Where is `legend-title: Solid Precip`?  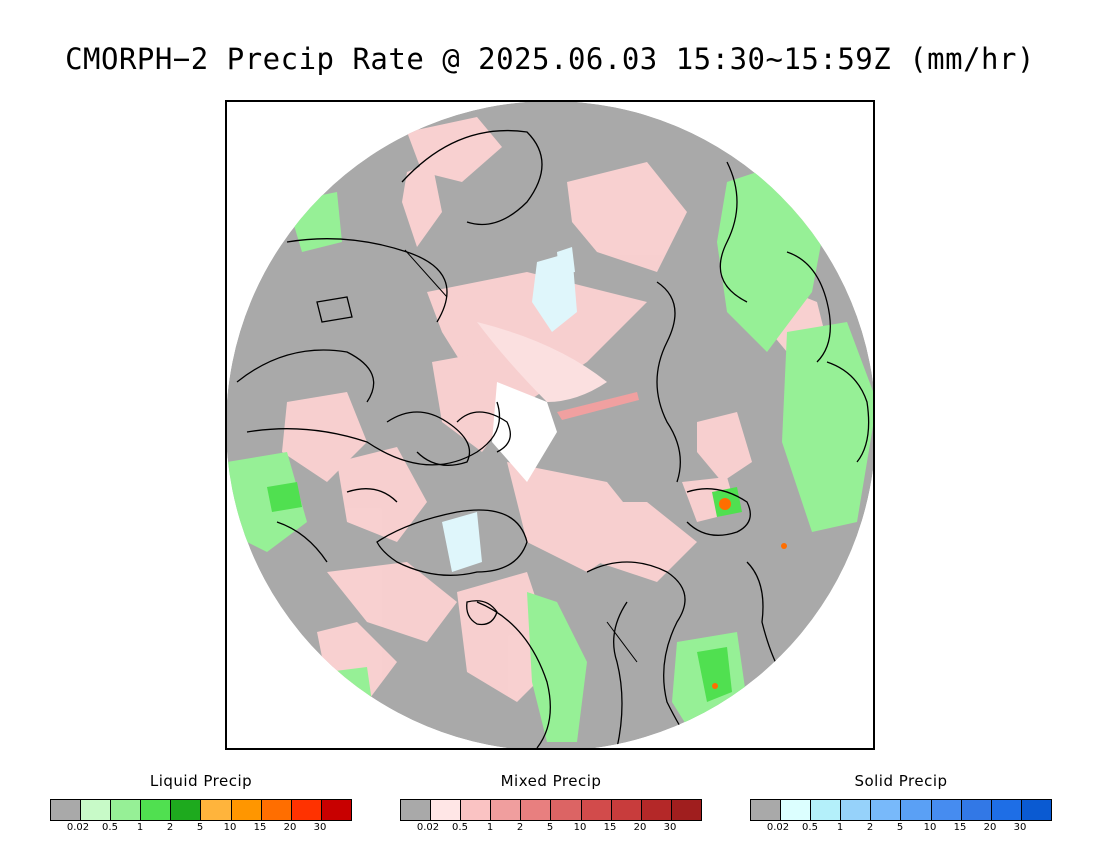 legend-title: Solid Precip is located at coordinates (901, 781).